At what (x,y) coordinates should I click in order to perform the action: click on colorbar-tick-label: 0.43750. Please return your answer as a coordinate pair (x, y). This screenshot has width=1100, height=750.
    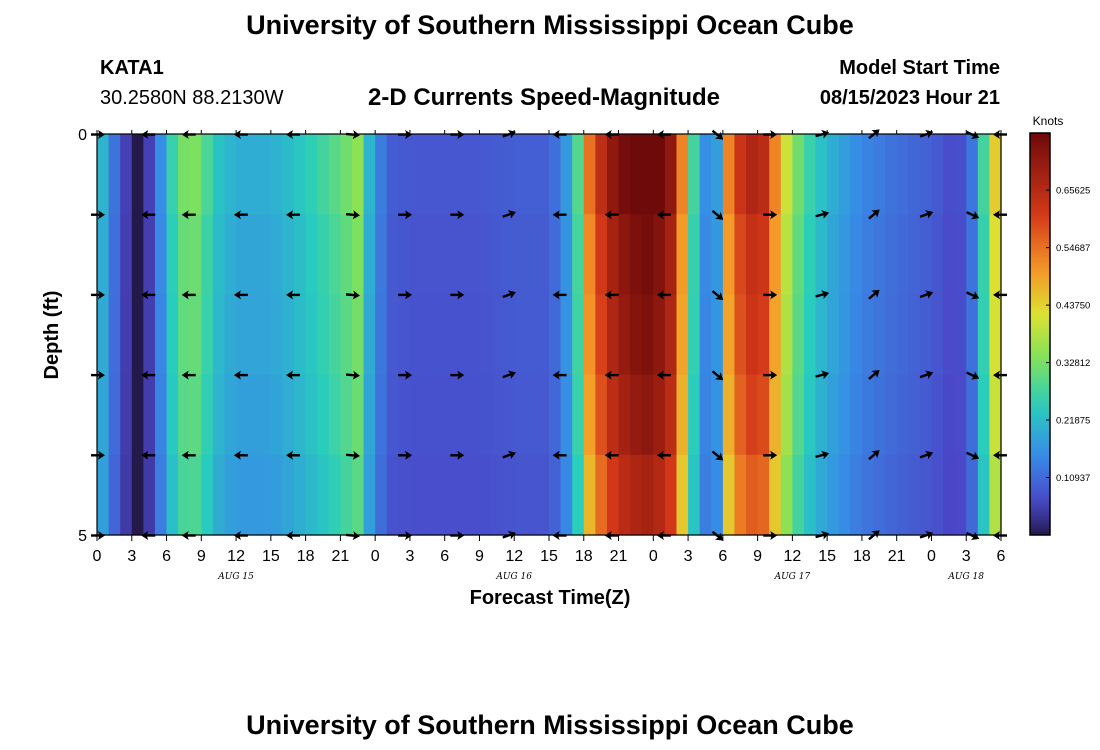
    Looking at the image, I should click on (1073, 306).